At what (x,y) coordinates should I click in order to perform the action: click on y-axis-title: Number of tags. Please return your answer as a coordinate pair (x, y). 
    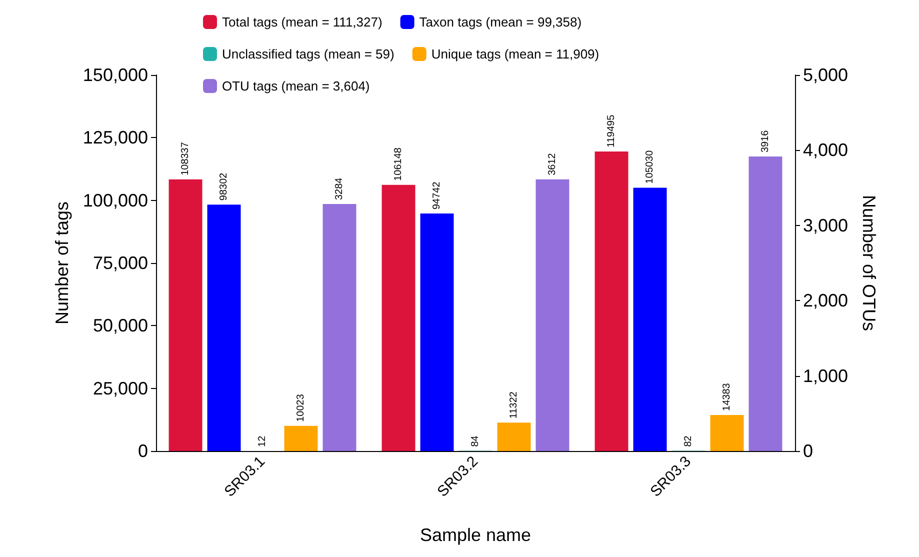
    Looking at the image, I should click on (62, 263).